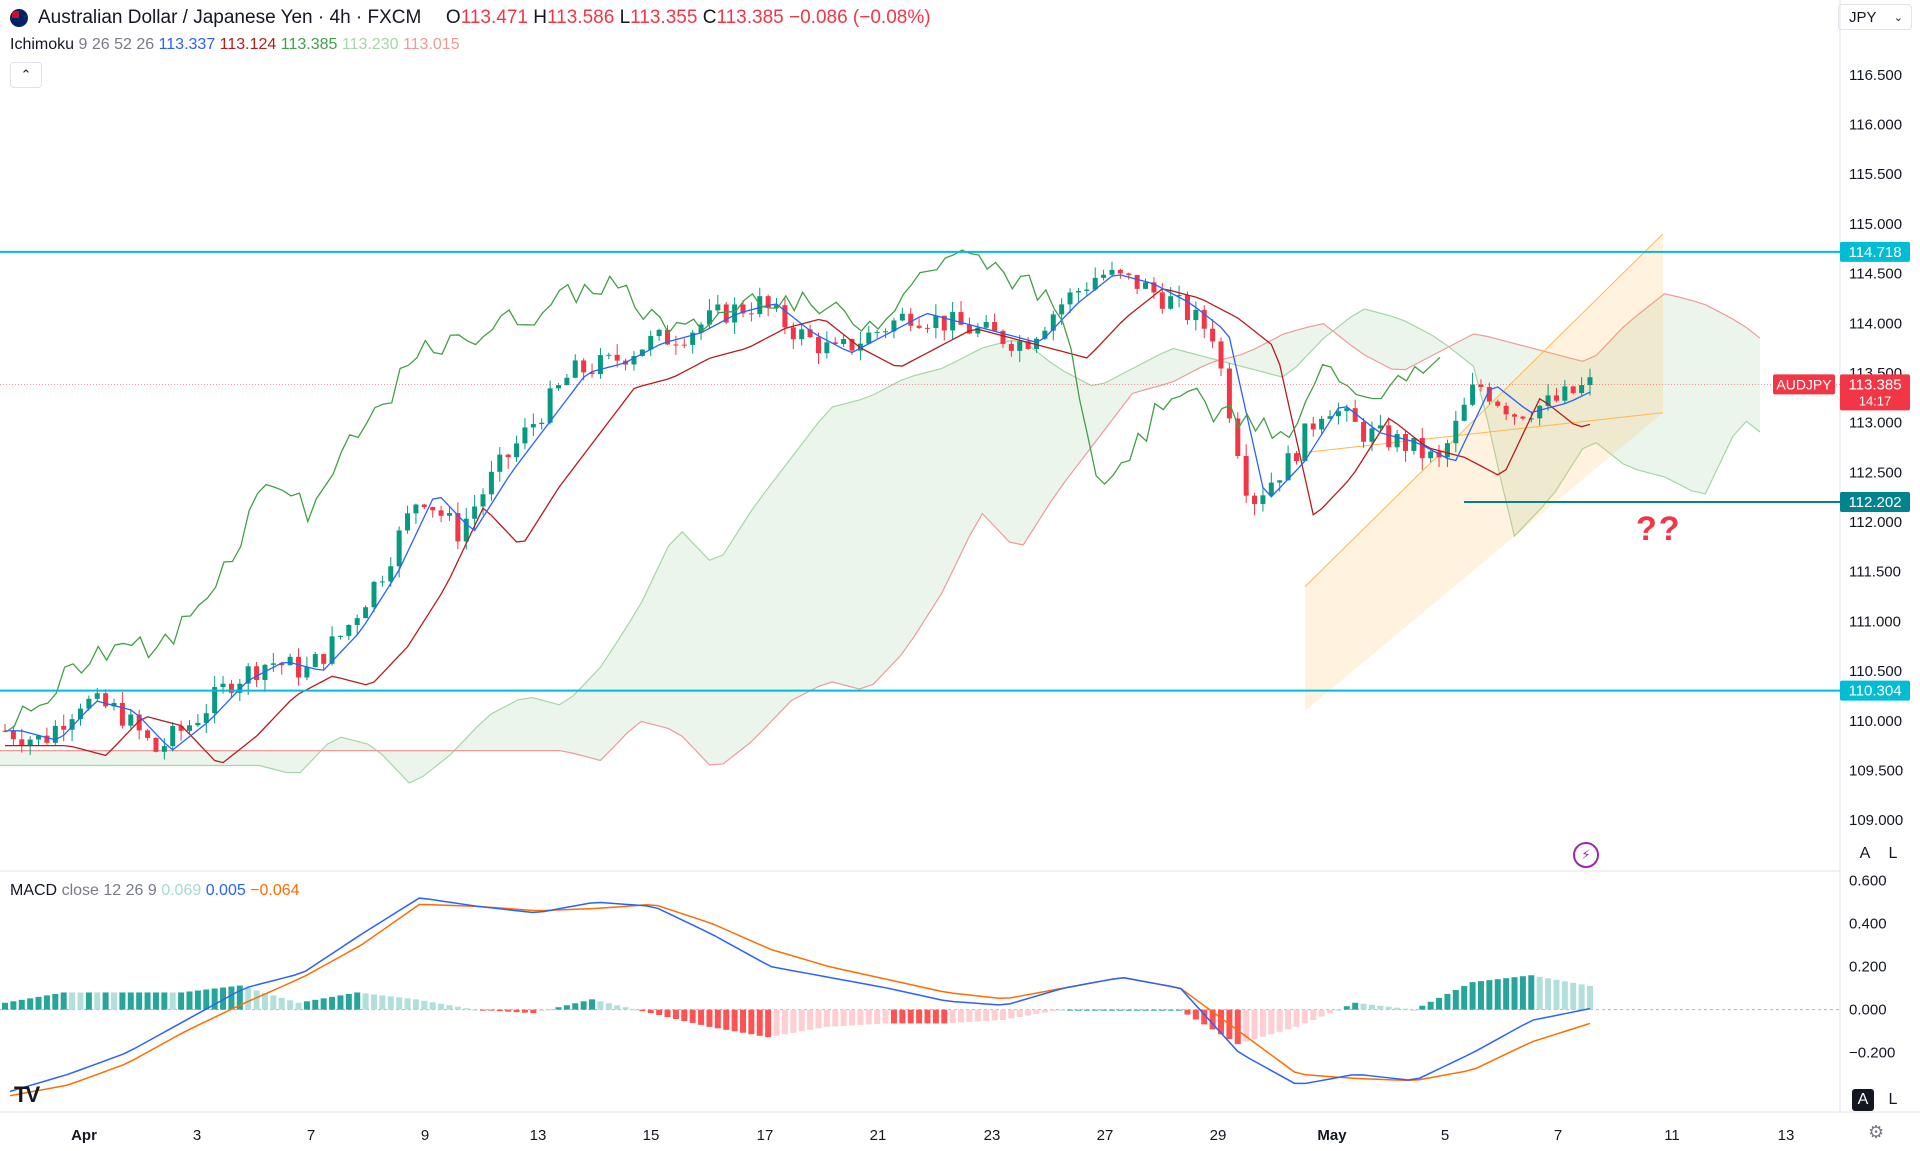 The image size is (1920, 1151). I want to click on price-tick-label: 111.000, so click(1875, 621).